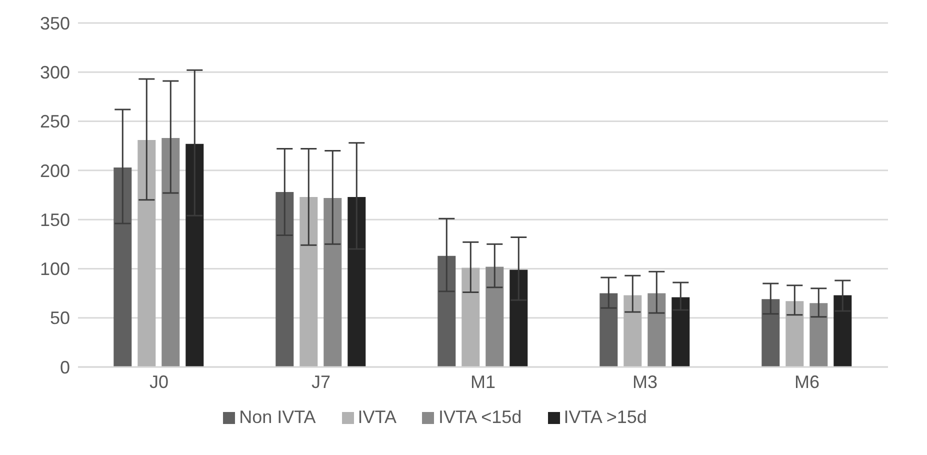  Describe the element at coordinates (277, 417) in the screenshot. I see `legend-label: Non IVTA` at that location.